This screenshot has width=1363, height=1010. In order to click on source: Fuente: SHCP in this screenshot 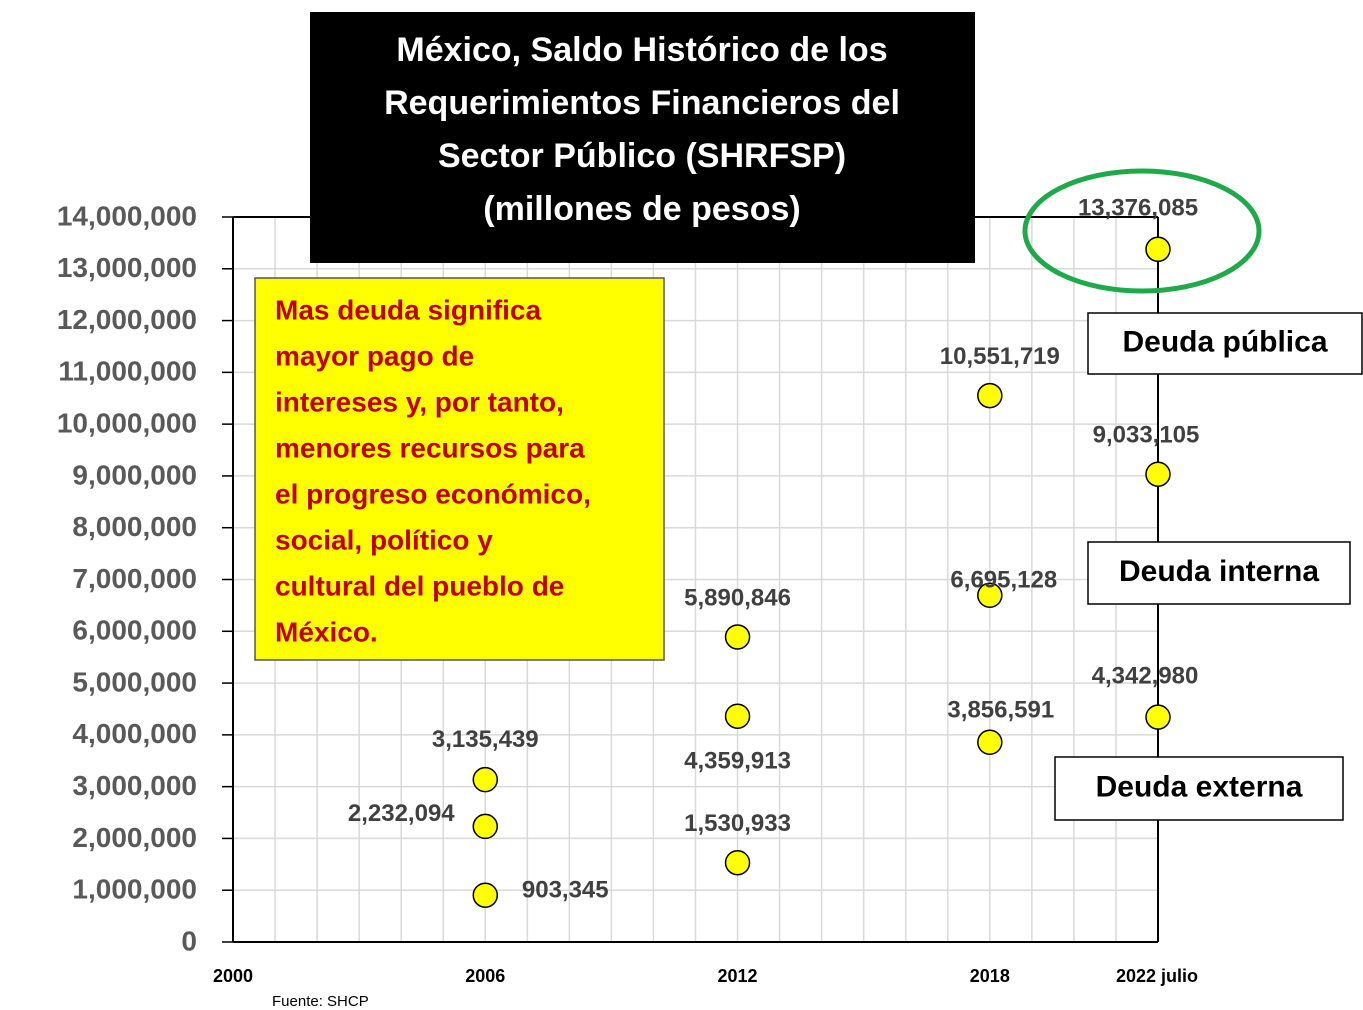, I will do `click(320, 1001)`.